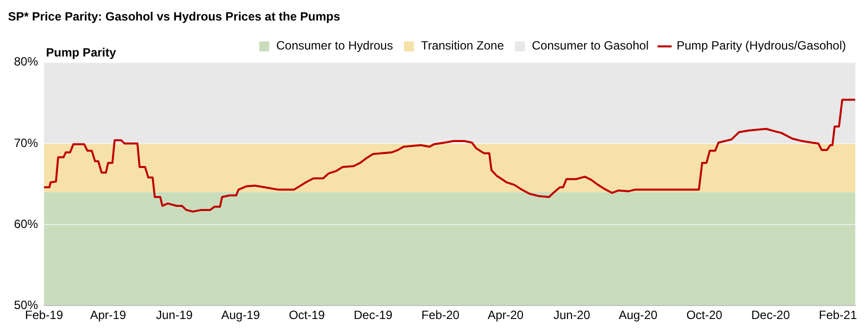 The image size is (868, 334). I want to click on legend-label: Consumer to Gasohol, so click(590, 45).